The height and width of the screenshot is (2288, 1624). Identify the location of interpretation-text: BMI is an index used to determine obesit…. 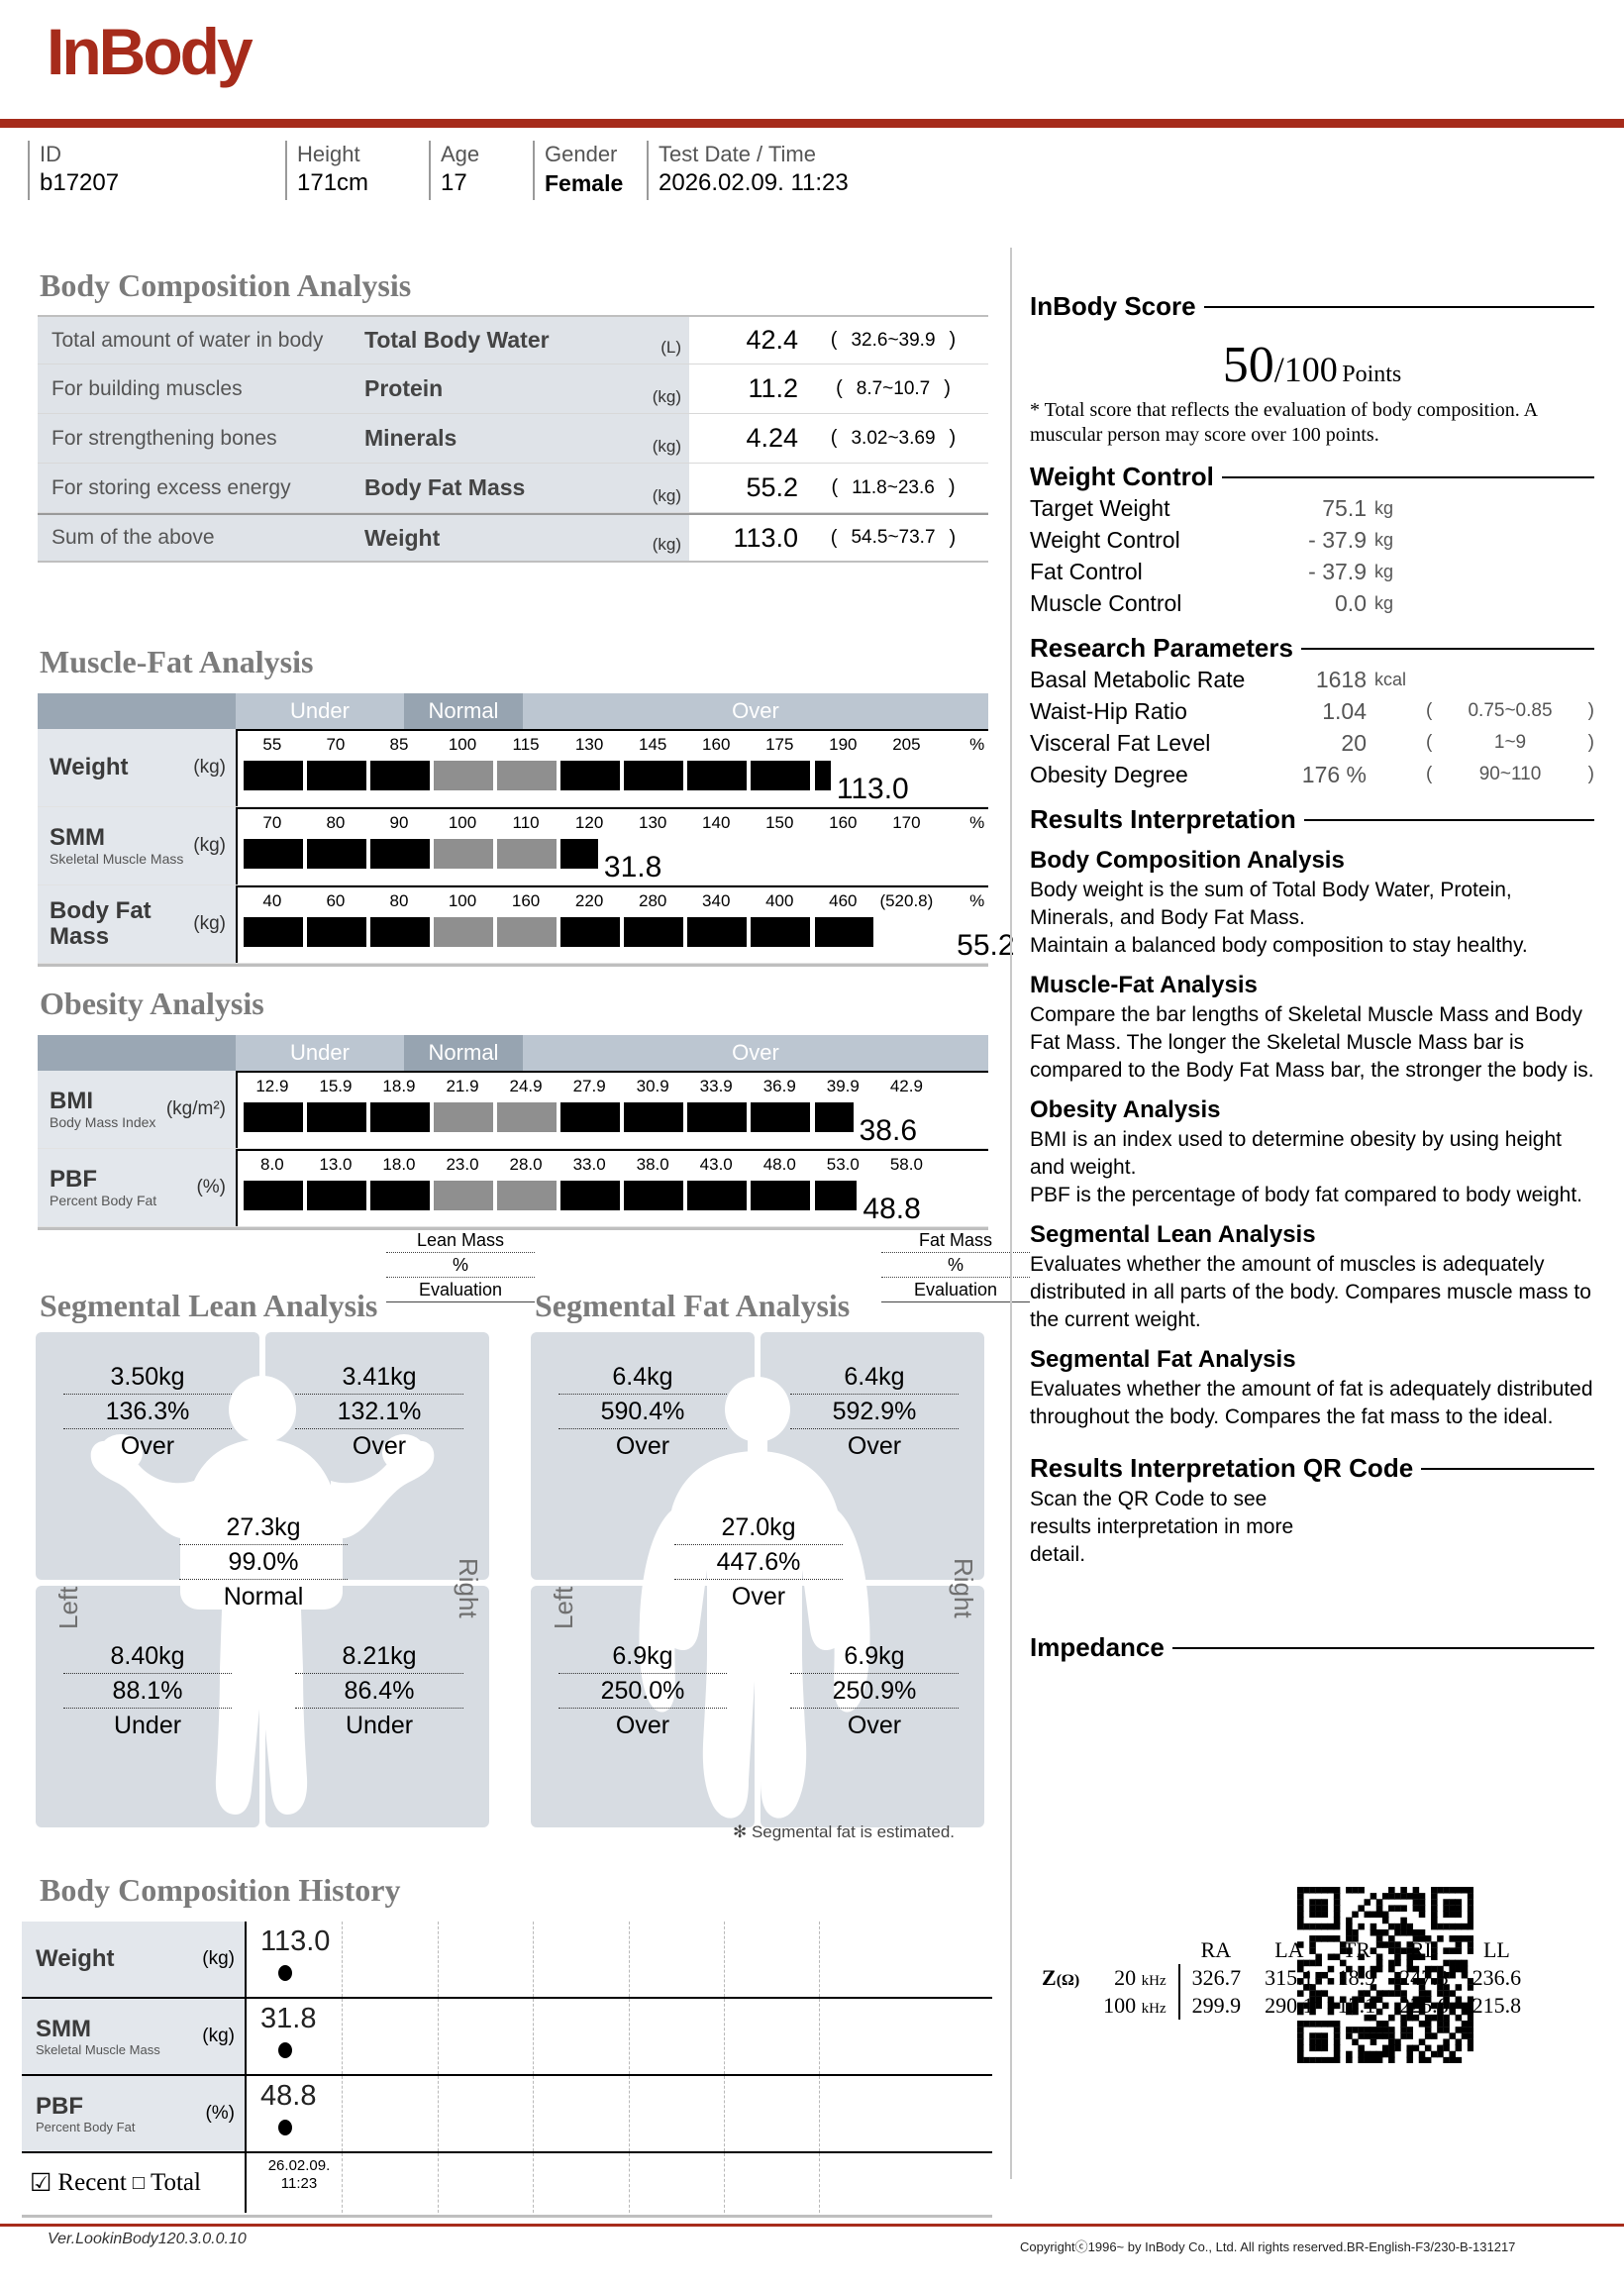
(1306, 1167).